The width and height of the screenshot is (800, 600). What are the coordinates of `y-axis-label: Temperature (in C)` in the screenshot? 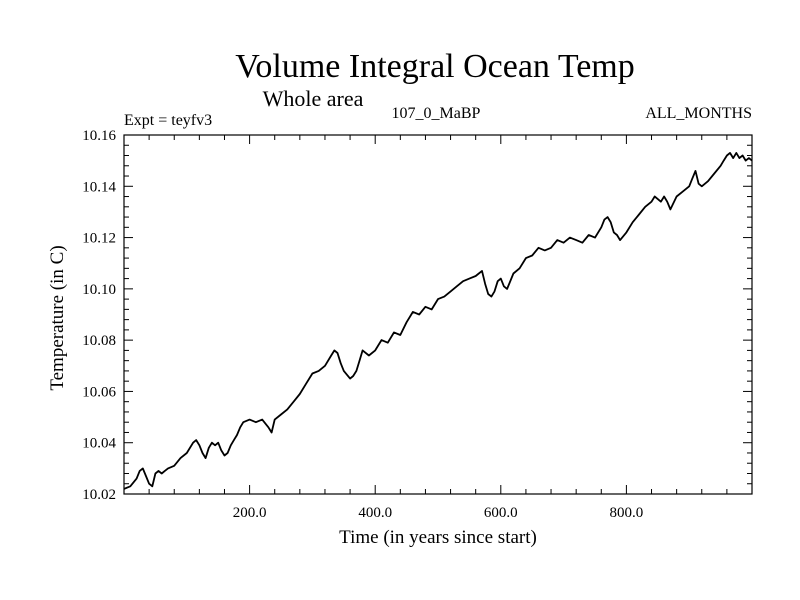 It's located at (57, 317).